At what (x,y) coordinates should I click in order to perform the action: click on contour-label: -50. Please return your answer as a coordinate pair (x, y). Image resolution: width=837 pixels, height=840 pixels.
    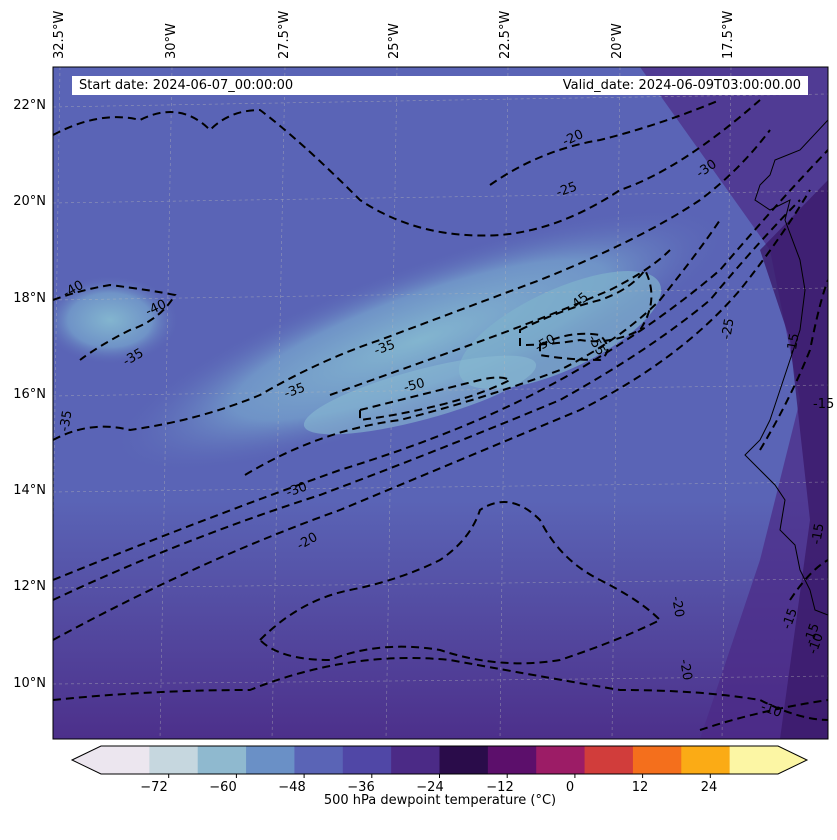
    Looking at the image, I should click on (414, 386).